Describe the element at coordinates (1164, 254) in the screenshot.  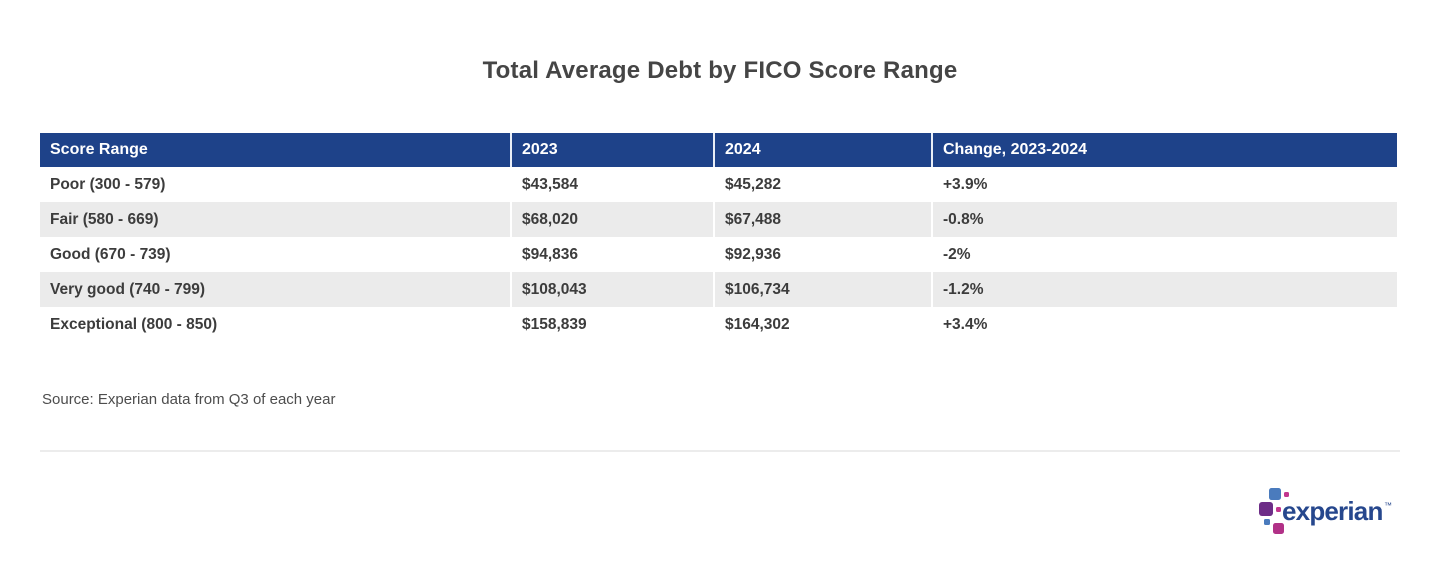
I see `cell-change-value: -2%` at that location.